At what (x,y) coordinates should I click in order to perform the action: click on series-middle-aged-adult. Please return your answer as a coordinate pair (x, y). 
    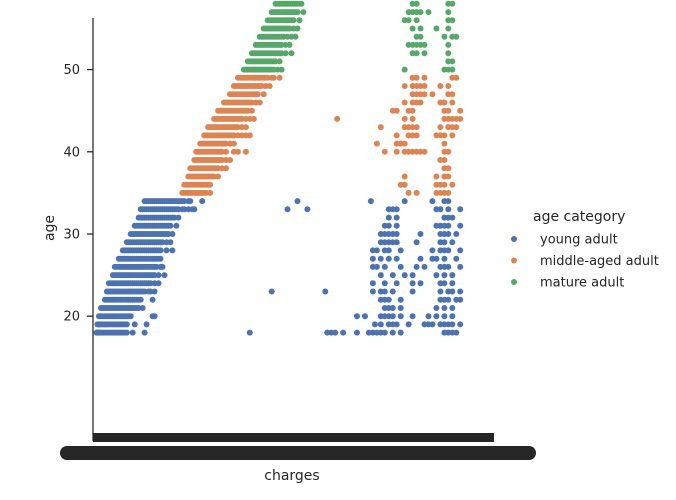
    Looking at the image, I should click on (321, 135).